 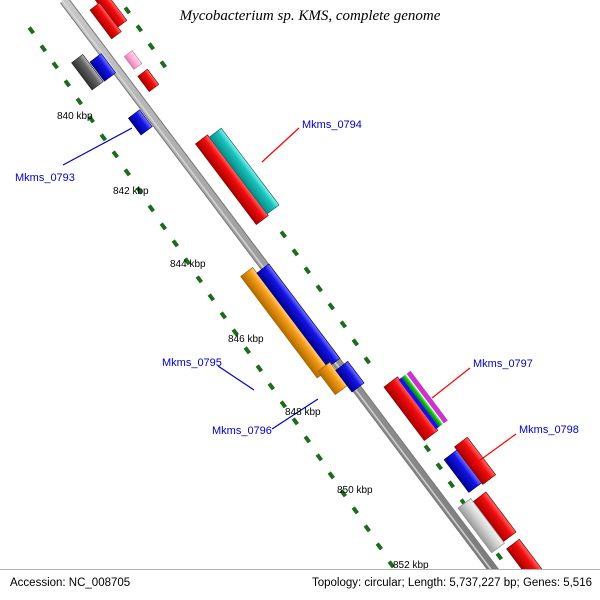 What do you see at coordinates (188, 264) in the screenshot?
I see `scale-label-844-kbp: 844 kbp` at bounding box center [188, 264].